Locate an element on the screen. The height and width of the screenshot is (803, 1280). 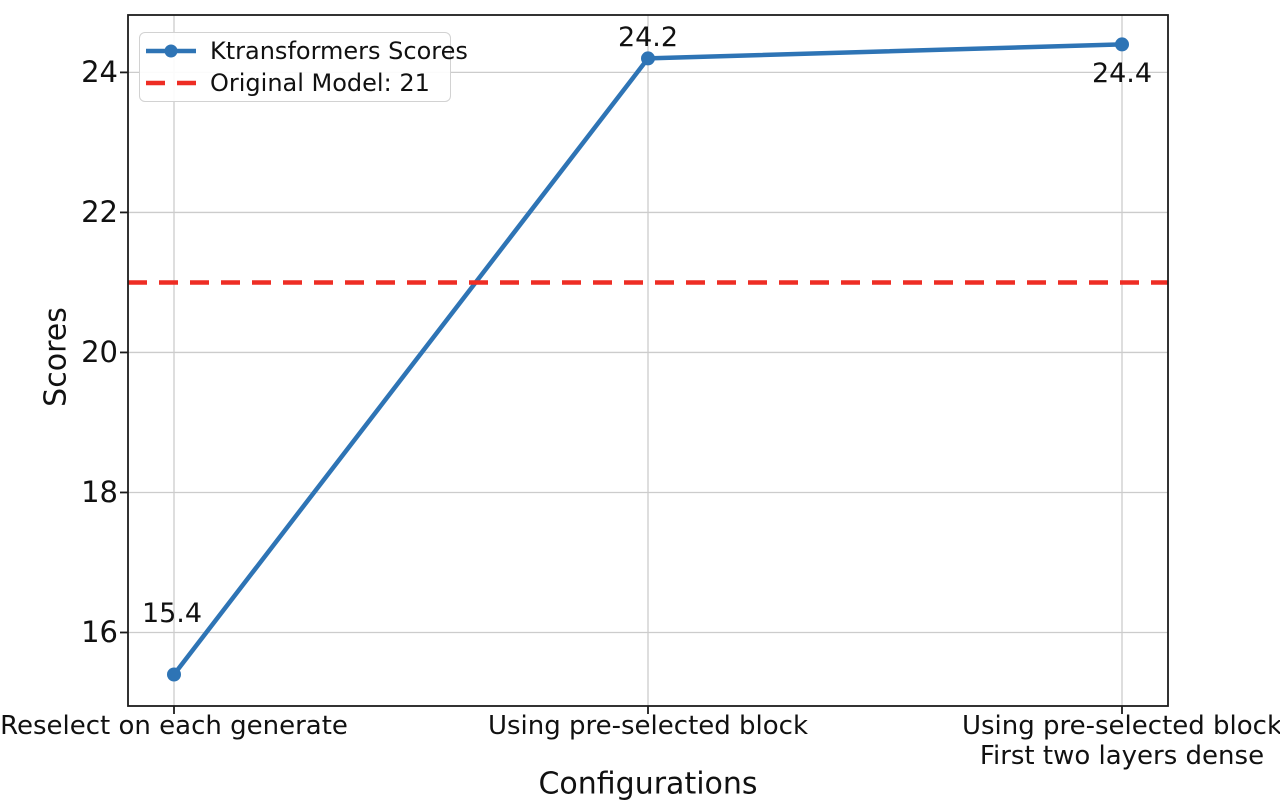
data-point-label: 15.4 is located at coordinates (172, 614).